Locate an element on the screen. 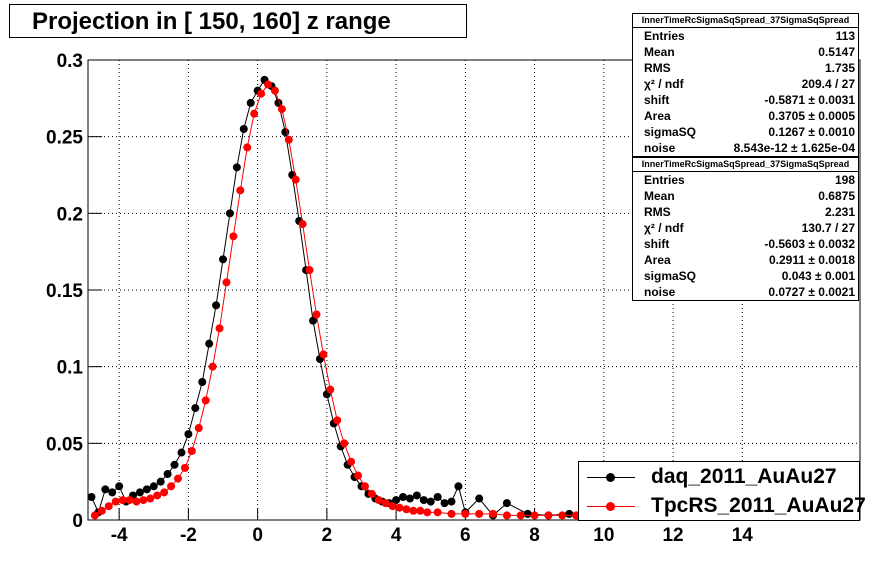  y-tick-label: 0.25 is located at coordinates (64, 138).